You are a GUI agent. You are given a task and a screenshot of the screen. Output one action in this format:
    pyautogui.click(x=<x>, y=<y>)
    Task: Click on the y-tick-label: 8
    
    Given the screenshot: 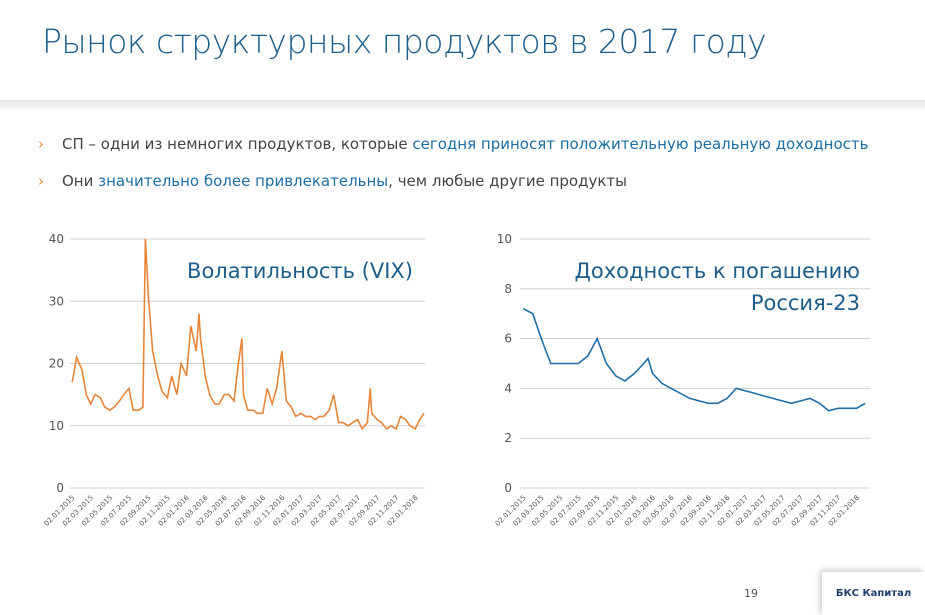 What is the action you would take?
    pyautogui.click(x=508, y=289)
    